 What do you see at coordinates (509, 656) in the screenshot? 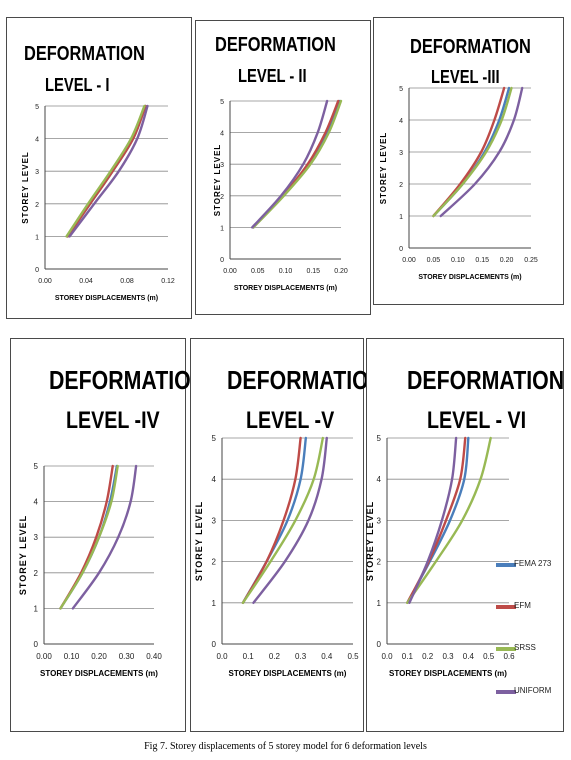
I see `x-tick-label: 0.6` at bounding box center [509, 656].